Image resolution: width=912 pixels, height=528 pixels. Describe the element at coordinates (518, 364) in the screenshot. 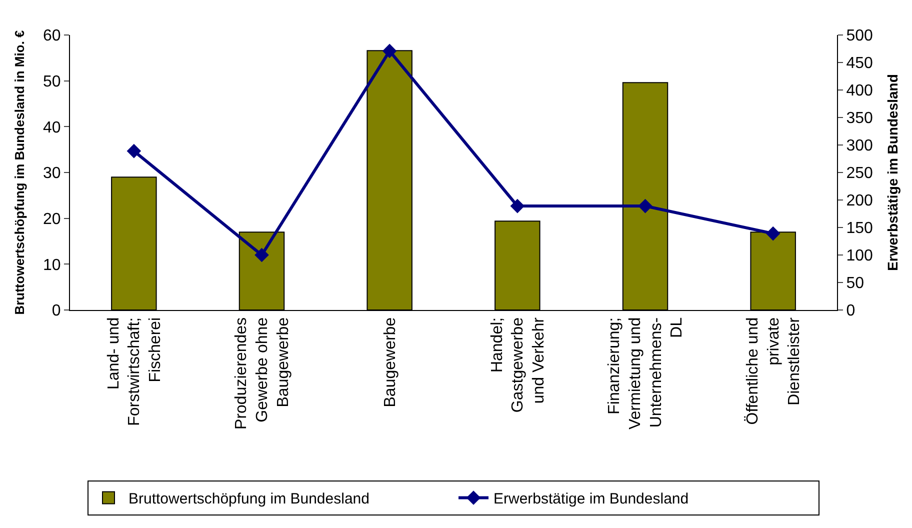

I see `x-tick-label: Handel; Gastgewerbe und Verkehr` at that location.